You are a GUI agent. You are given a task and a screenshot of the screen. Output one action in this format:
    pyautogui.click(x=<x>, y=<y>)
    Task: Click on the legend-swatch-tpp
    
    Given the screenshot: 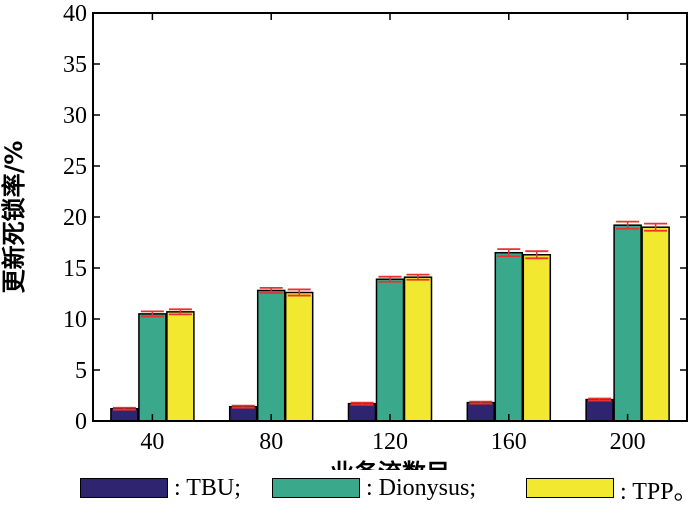 What is the action you would take?
    pyautogui.click(x=570, y=488)
    